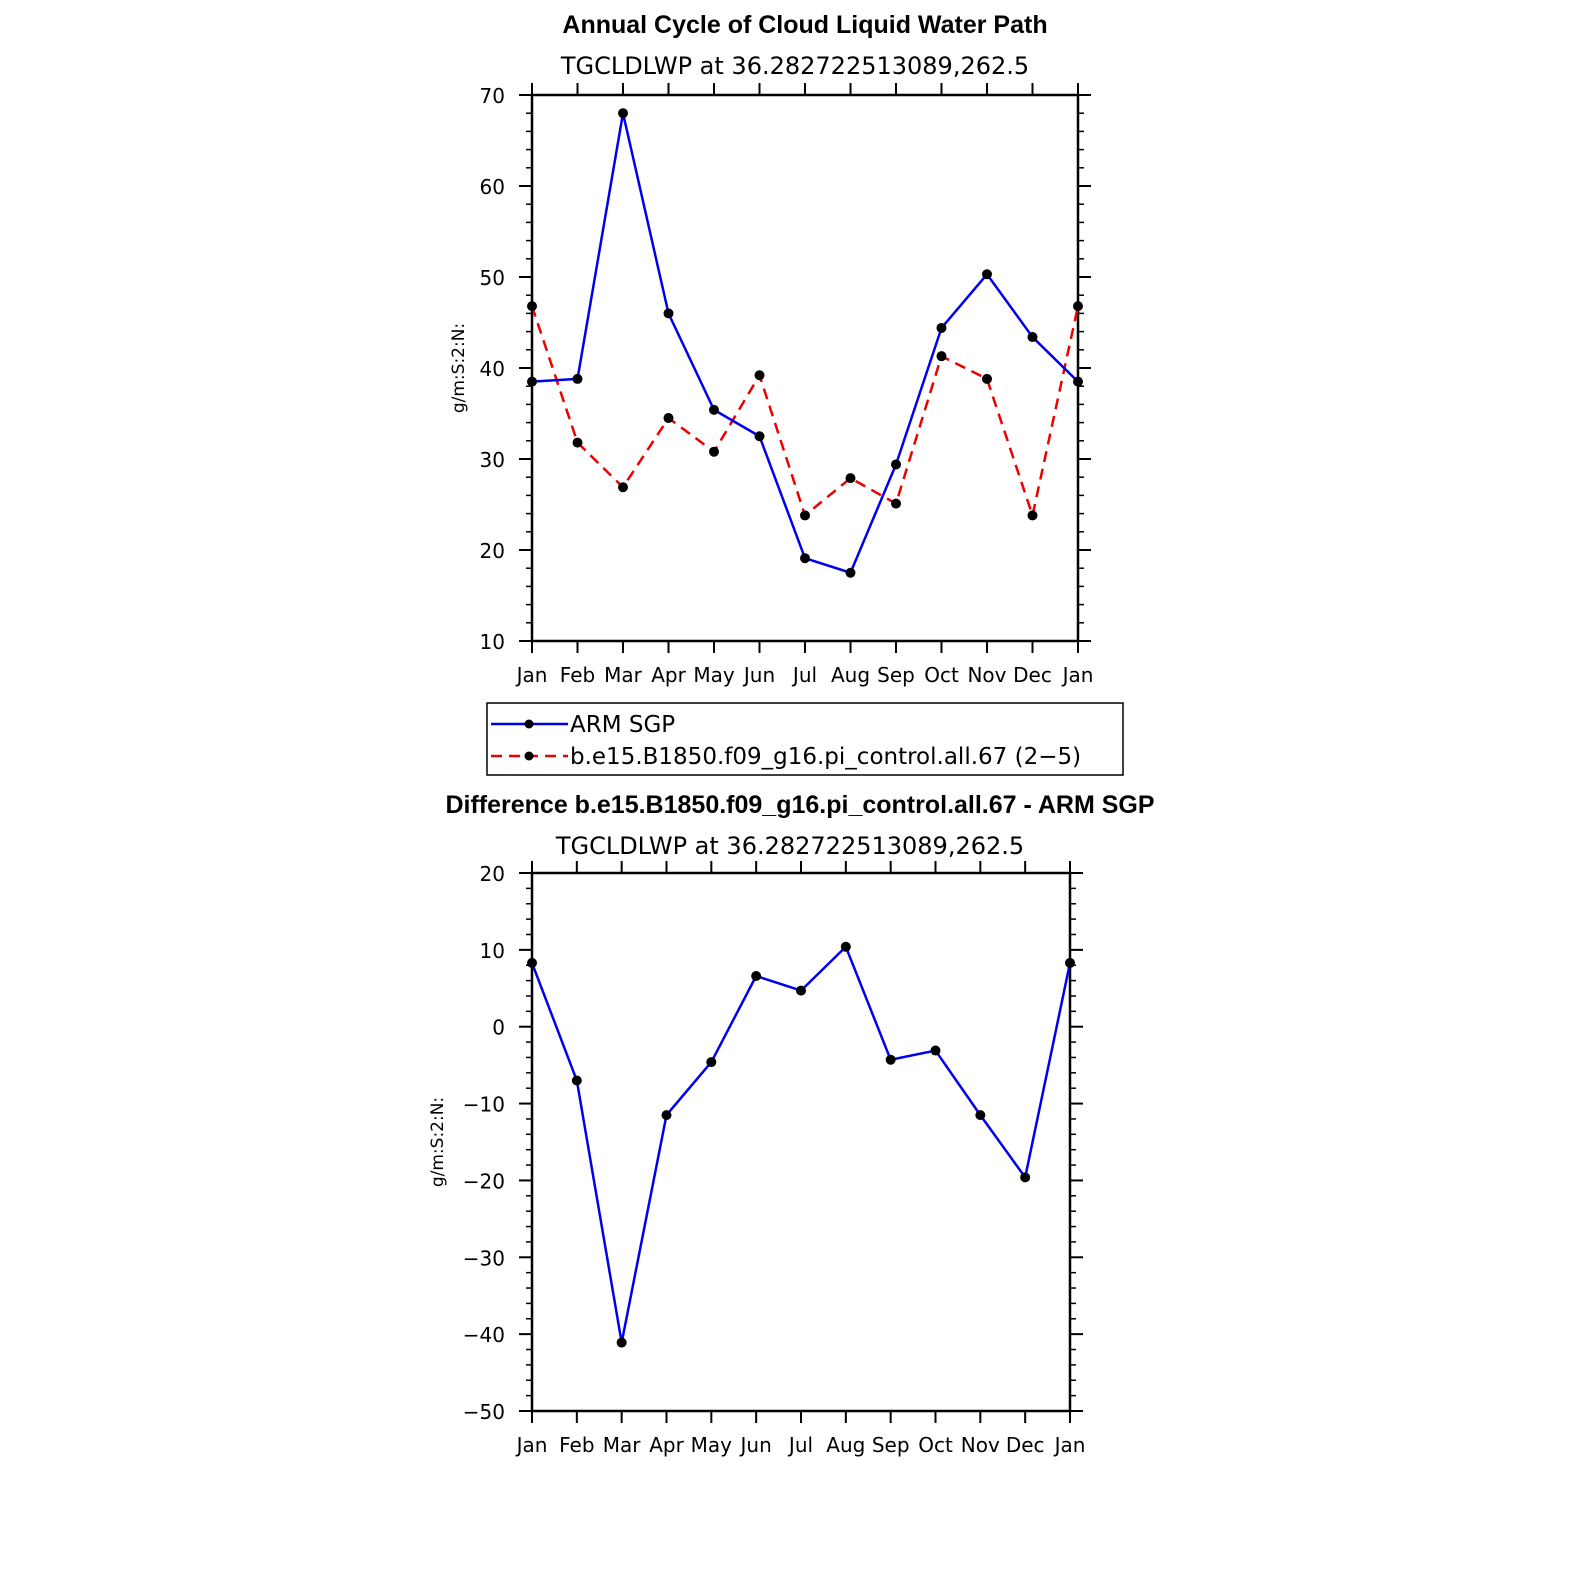 The width and height of the screenshot is (1574, 1574). What do you see at coordinates (492, 278) in the screenshot?
I see `y-tick-label: 50` at bounding box center [492, 278].